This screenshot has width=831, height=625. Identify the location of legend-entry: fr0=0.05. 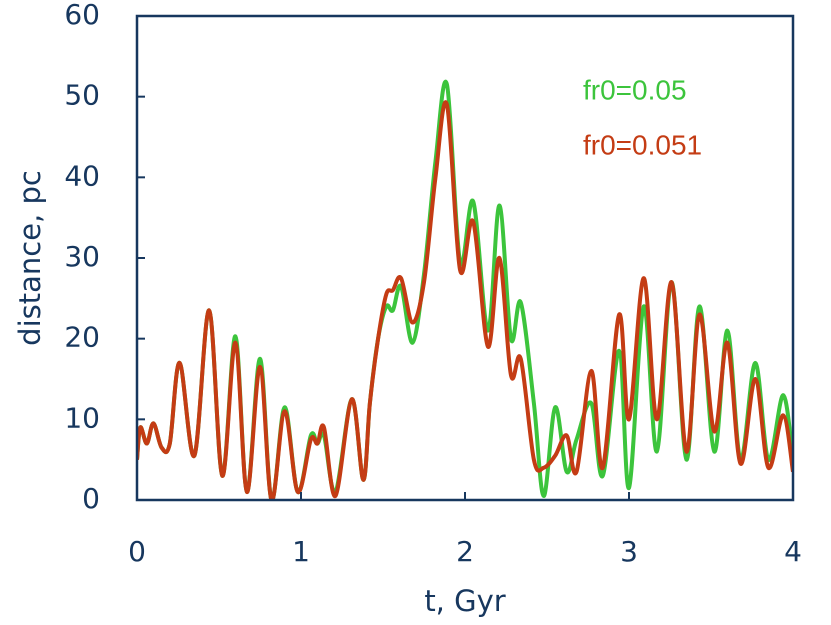
(635, 89).